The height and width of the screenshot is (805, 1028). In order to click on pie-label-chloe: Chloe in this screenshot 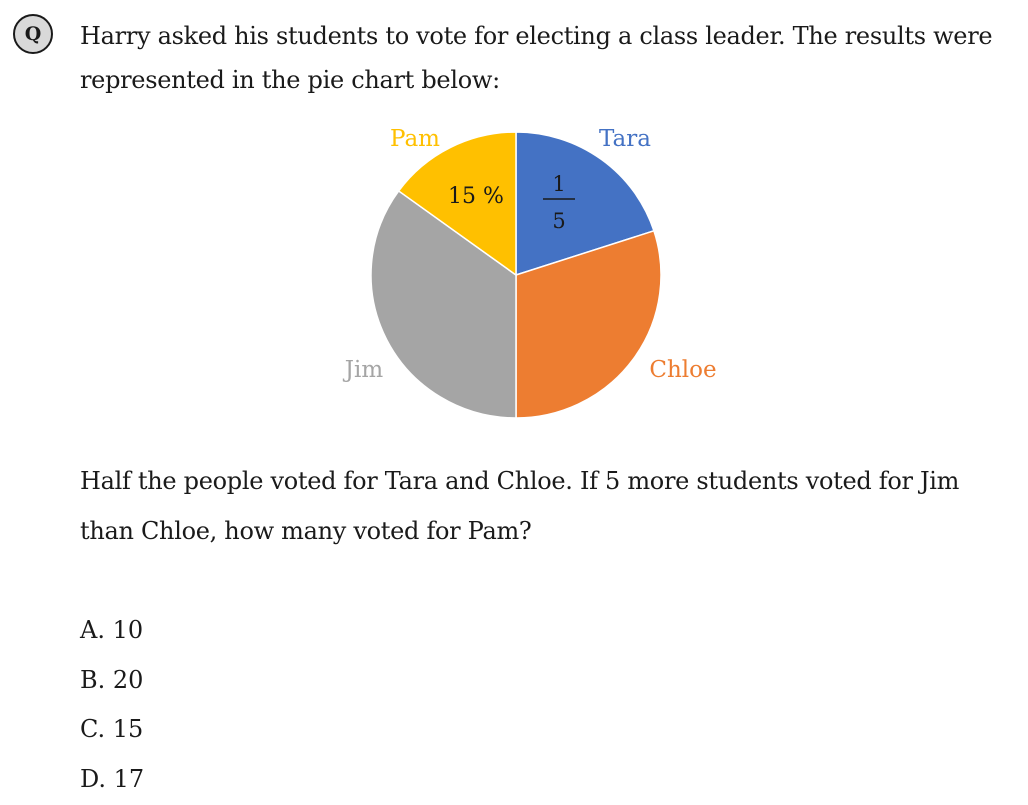, I will do `click(682, 370)`.